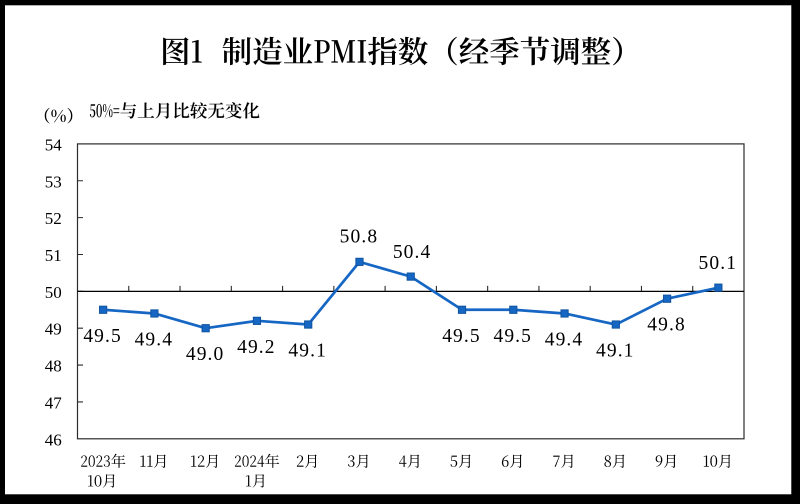 The image size is (800, 504). I want to click on svg-text: 50, so click(53, 292).